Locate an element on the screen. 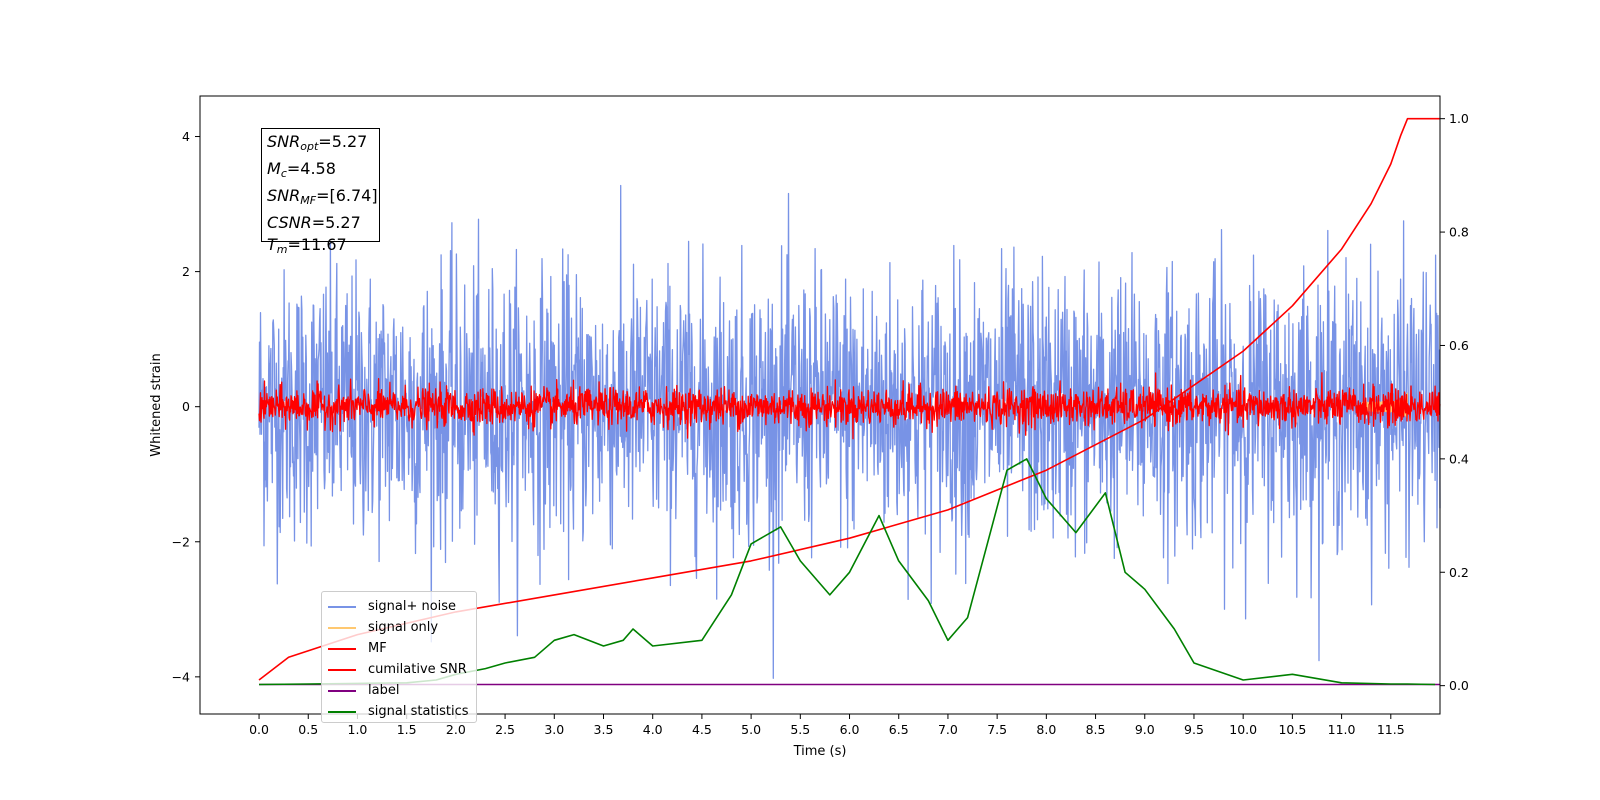 Image resolution: width=1600 pixels, height=800 pixels. x-tick-label-11: 5.5 is located at coordinates (800, 729).